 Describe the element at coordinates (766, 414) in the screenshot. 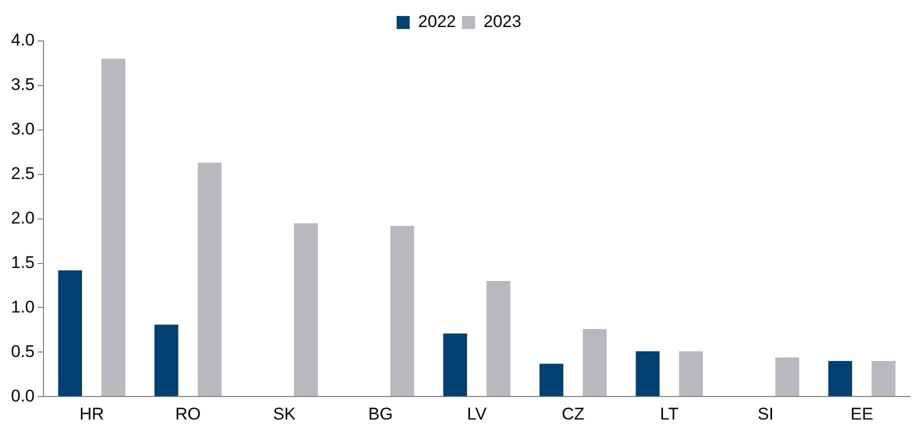

I see `x-tick-label: SI` at that location.